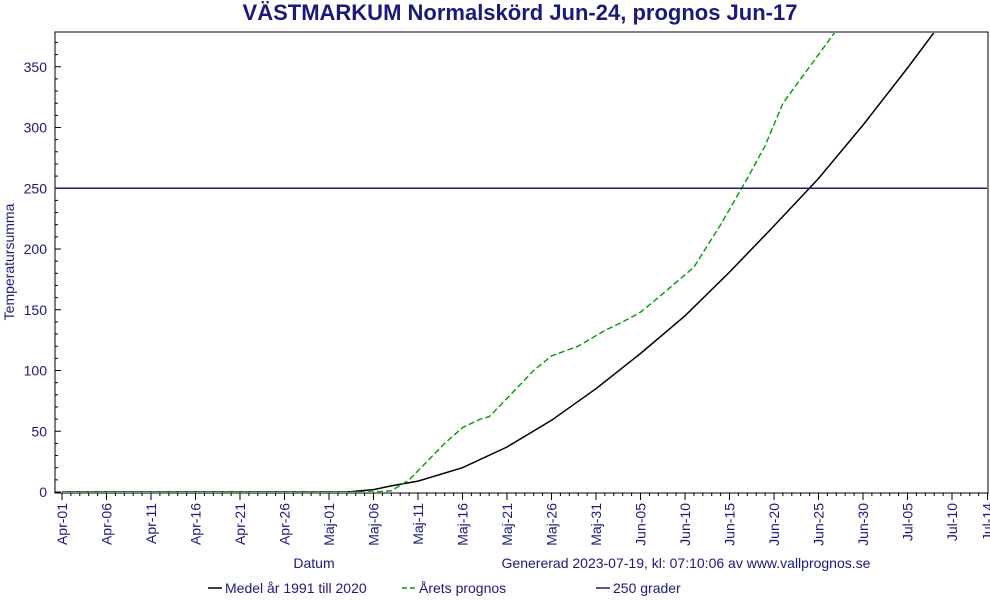 This screenshot has height=600, width=990. What do you see at coordinates (9, 261) in the screenshot?
I see `y-axis-label: Temperatursumma` at bounding box center [9, 261].